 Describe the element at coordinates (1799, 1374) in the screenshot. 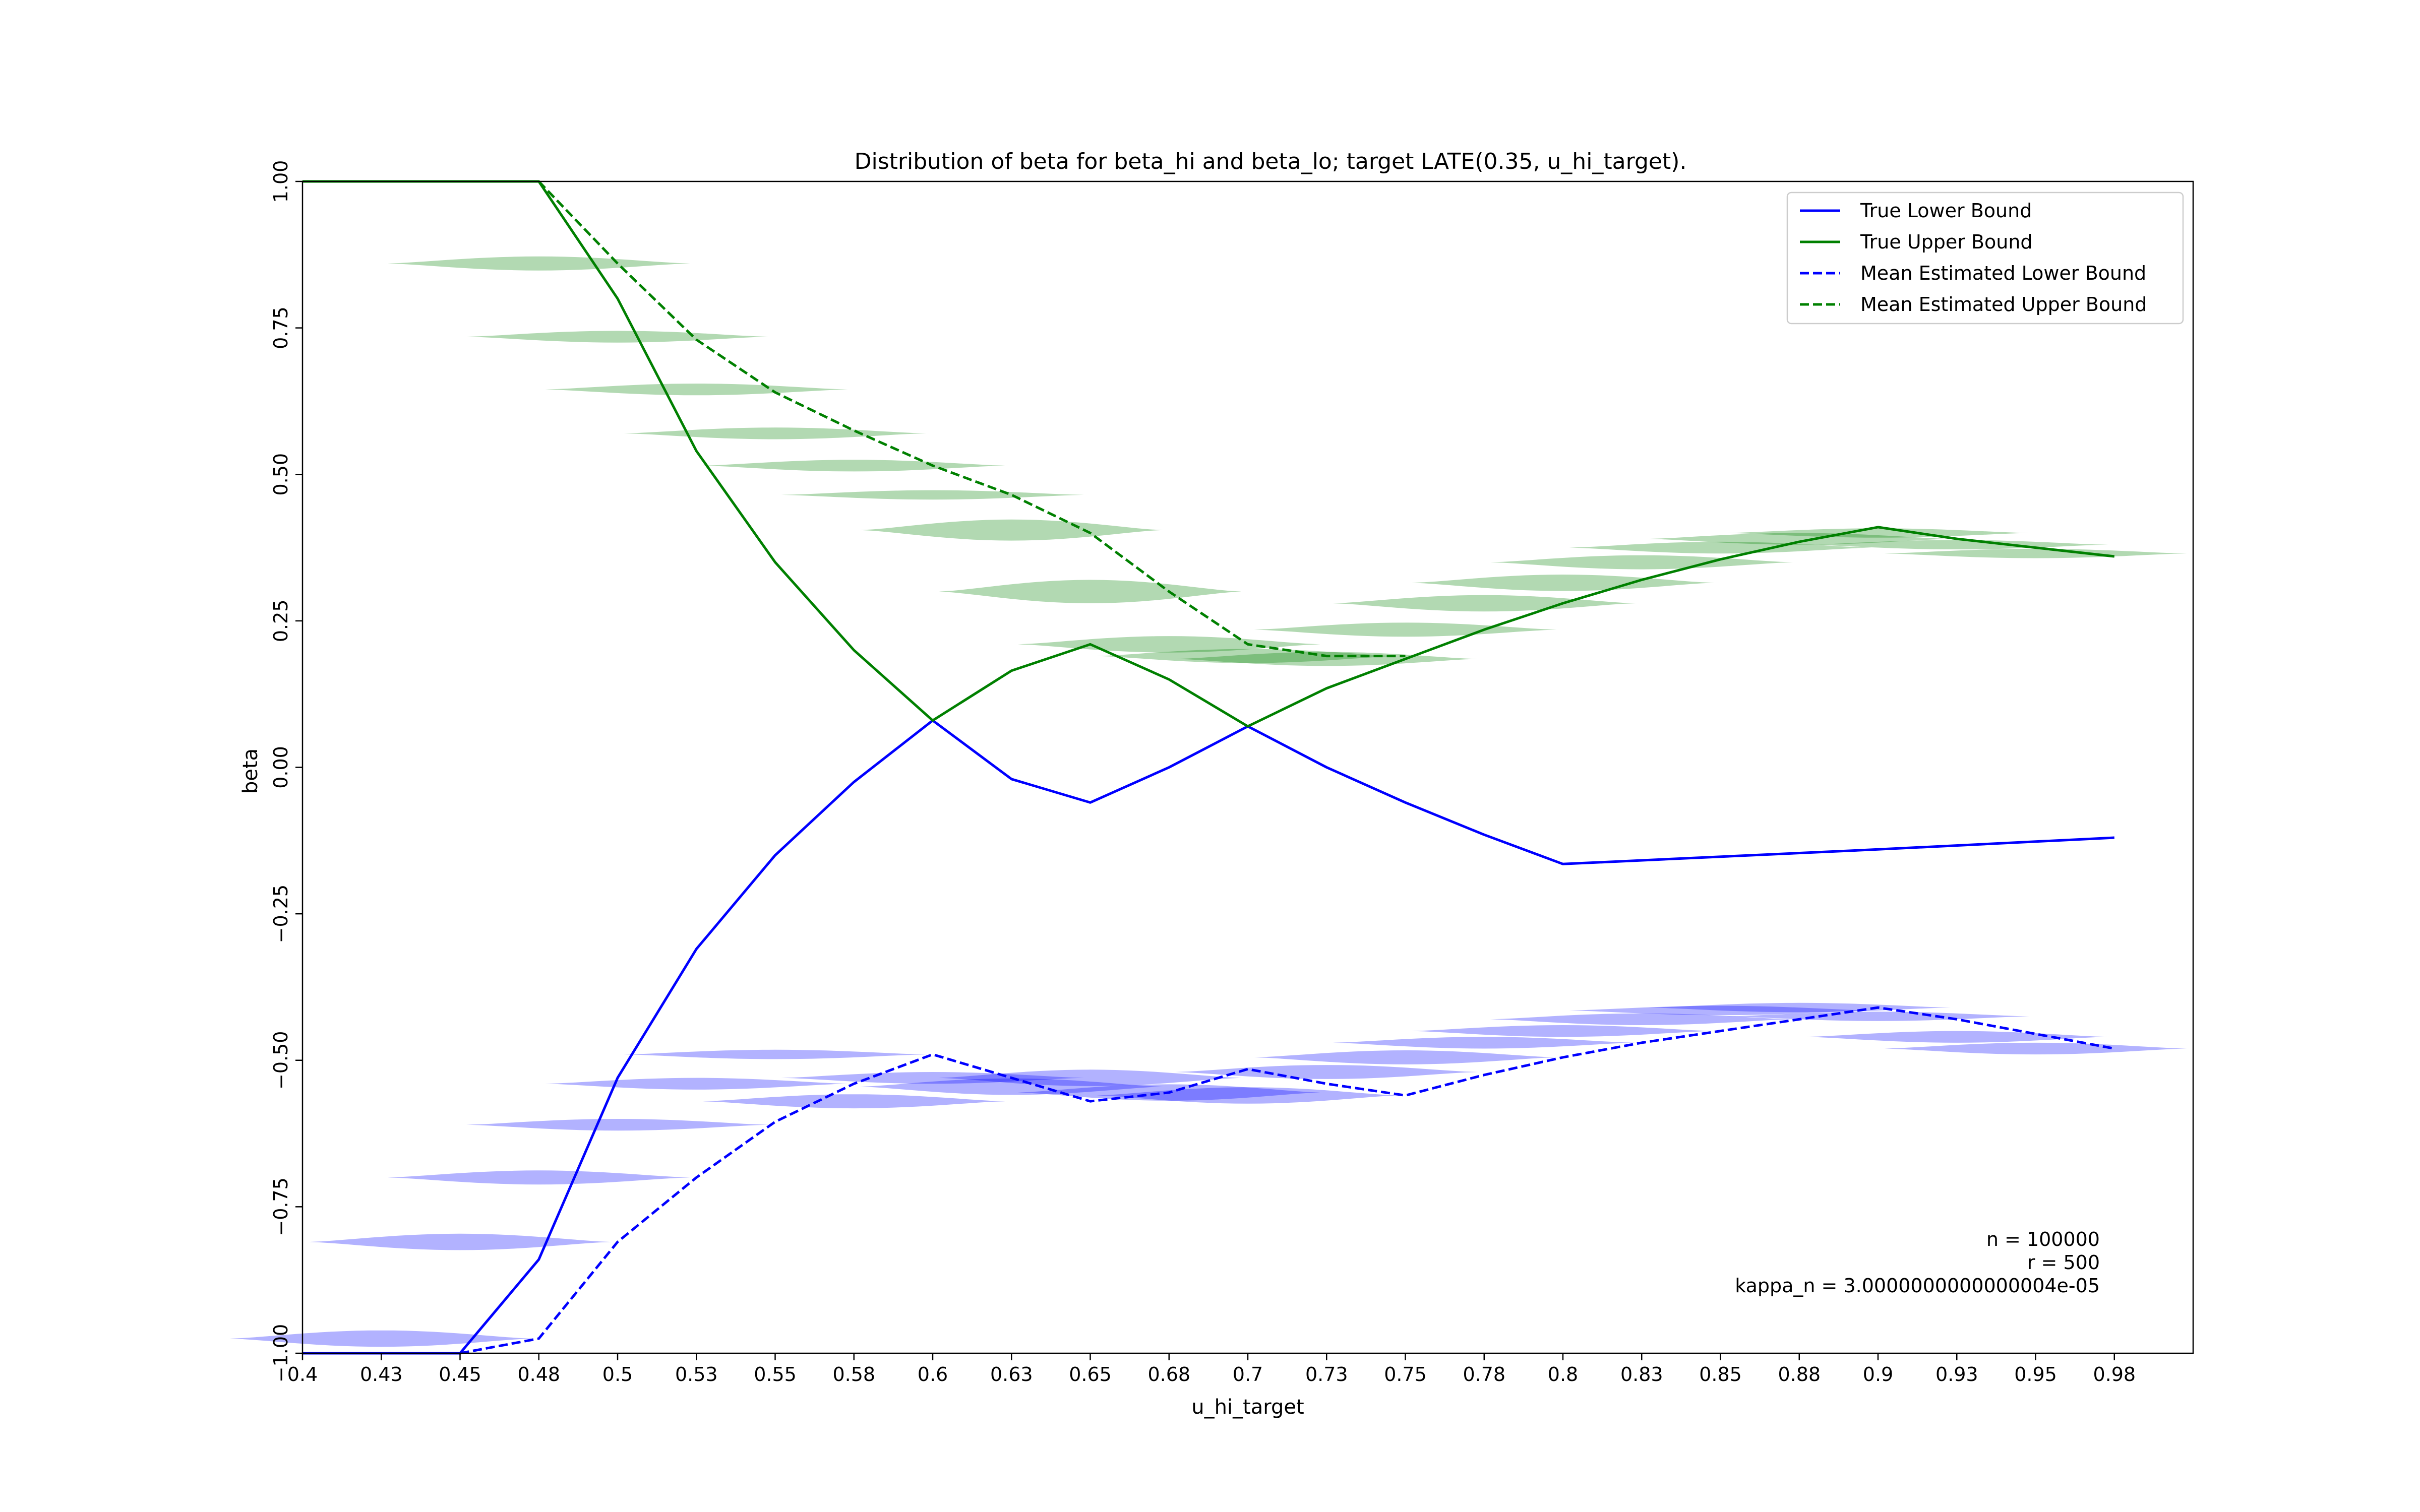

I see `x-tick-label: 0.88` at that location.